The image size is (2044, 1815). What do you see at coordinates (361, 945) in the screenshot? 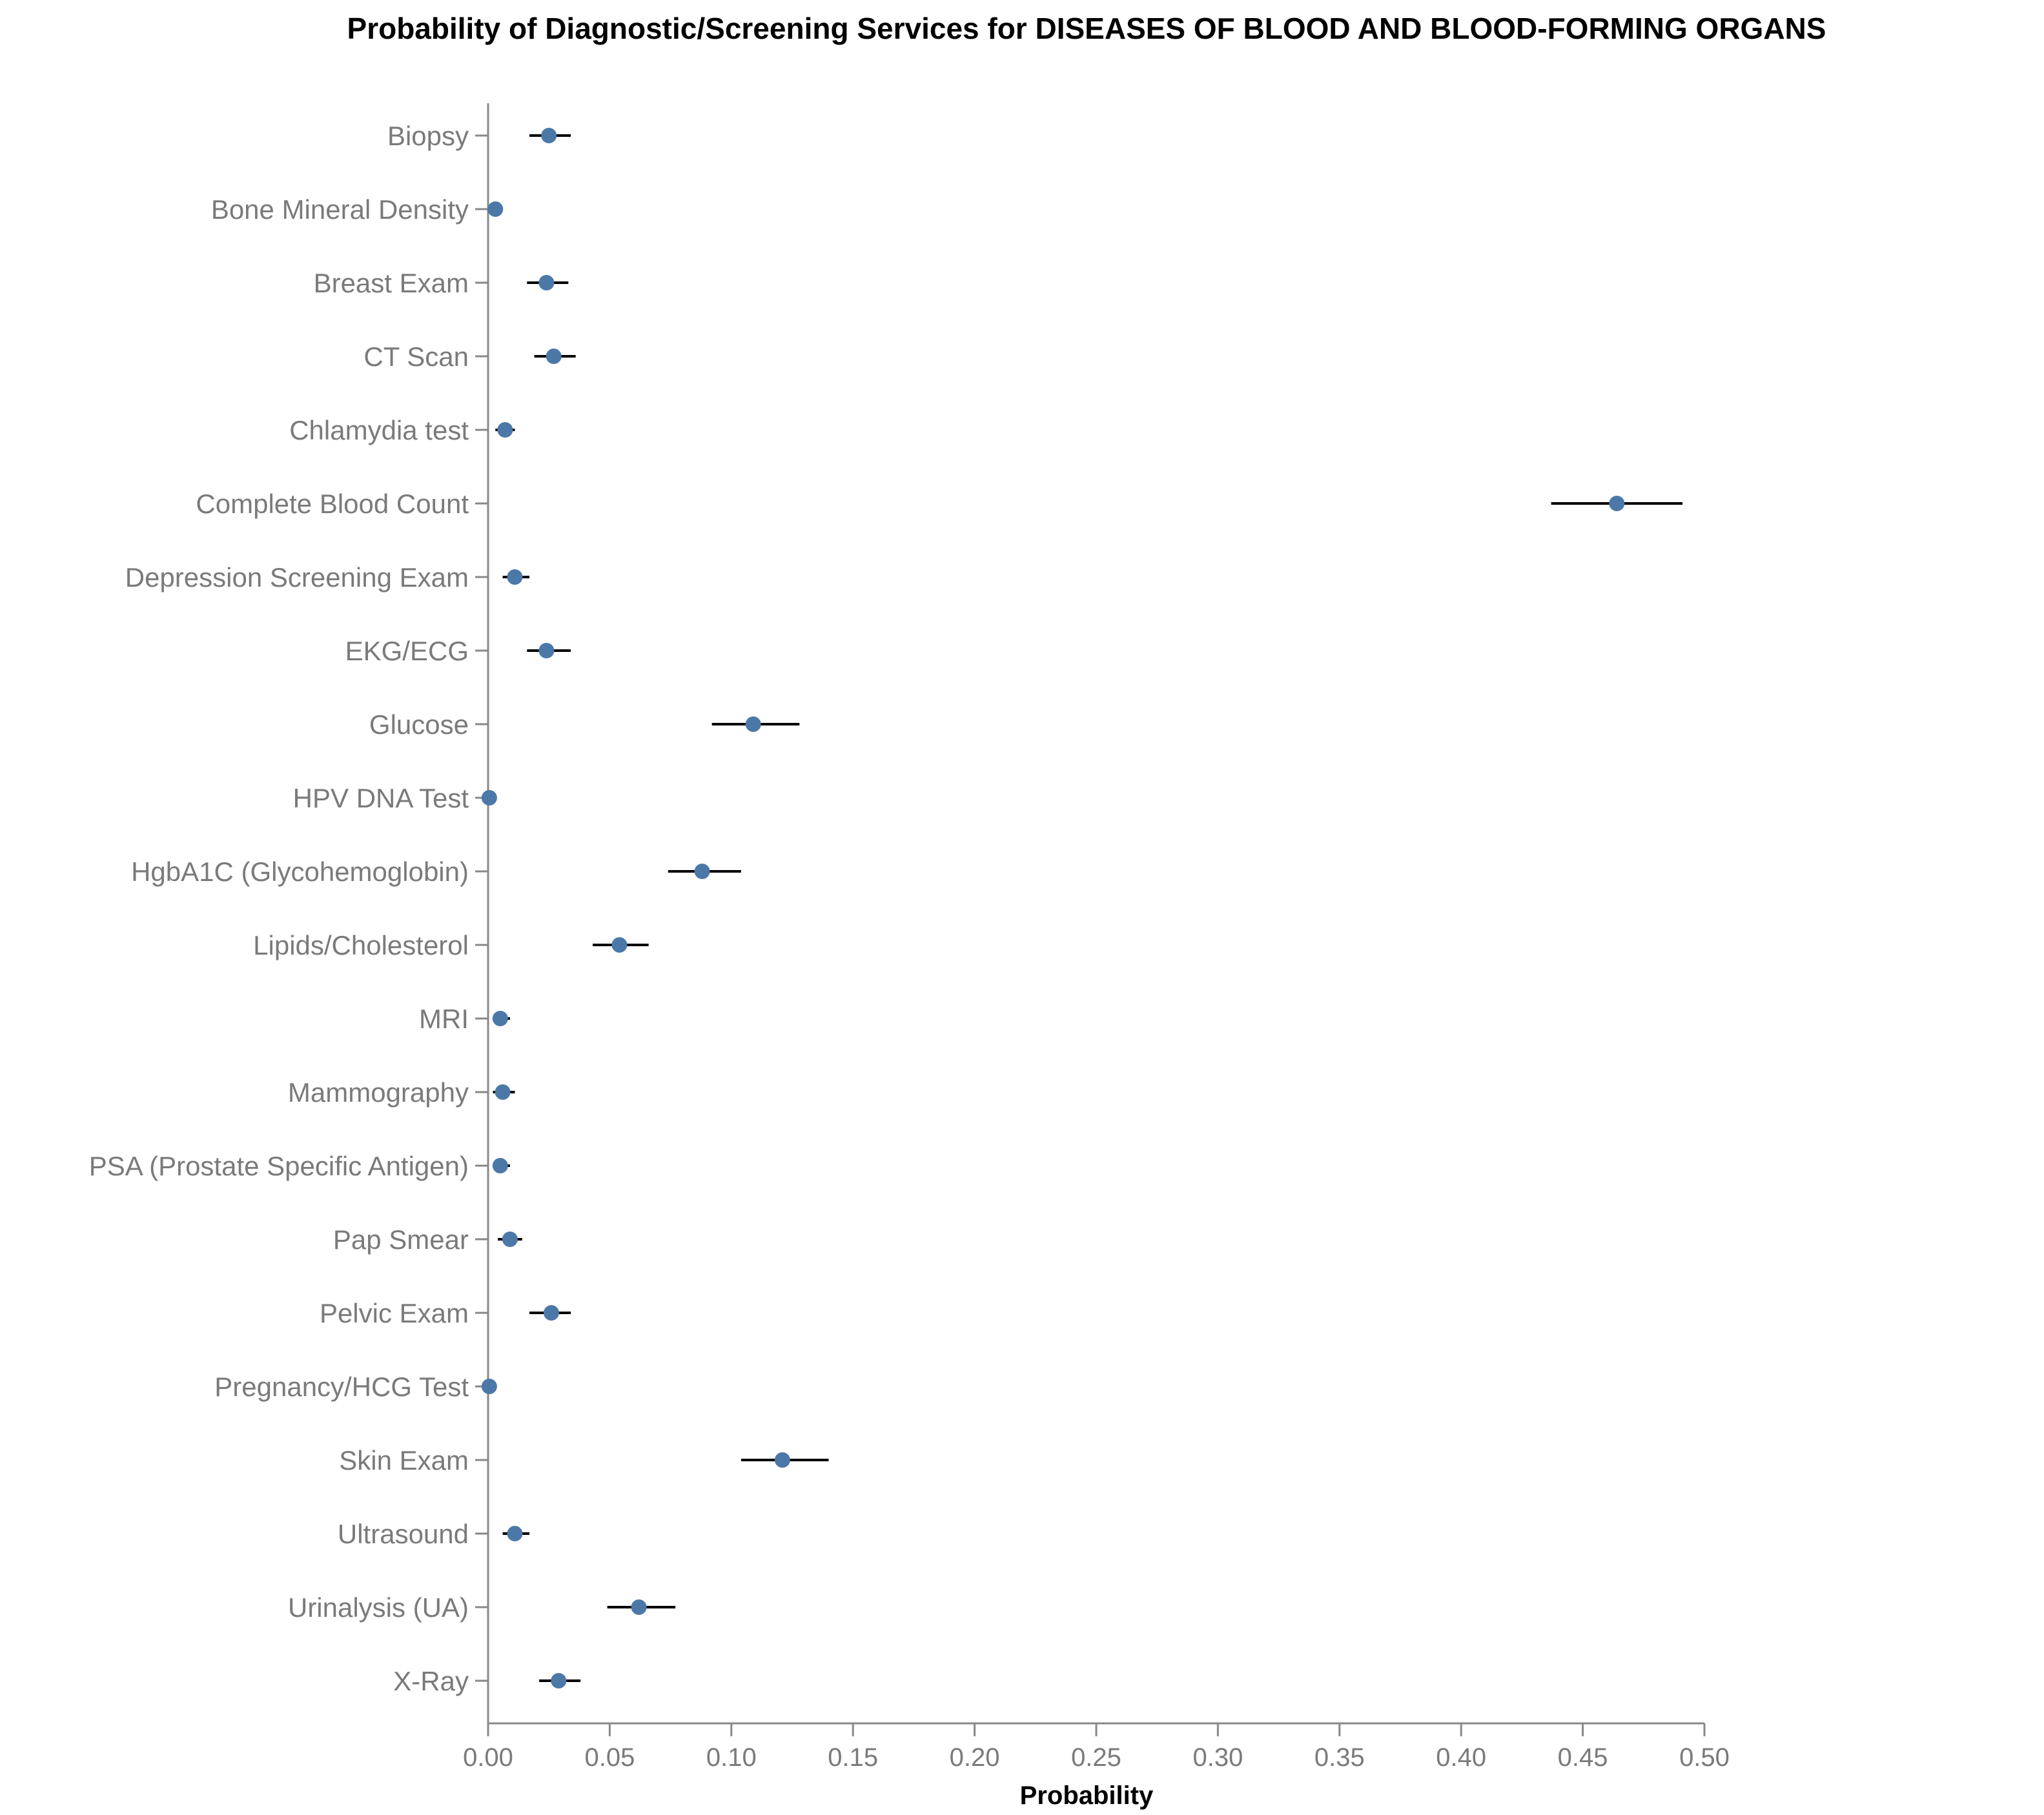
I see `y-tick-label: Lipids/Cholesterol` at bounding box center [361, 945].